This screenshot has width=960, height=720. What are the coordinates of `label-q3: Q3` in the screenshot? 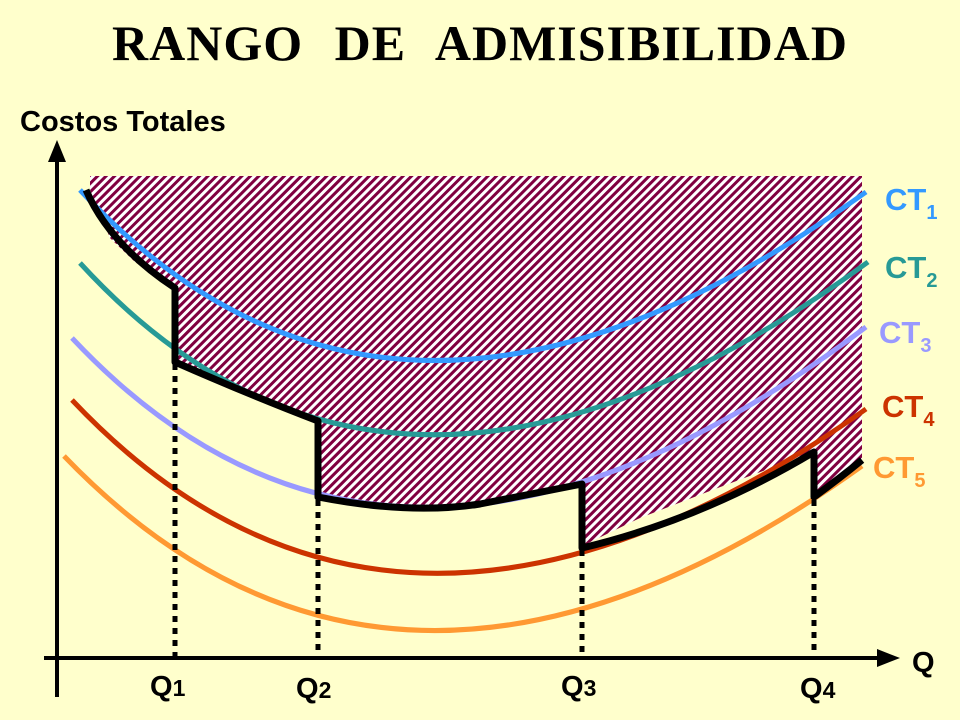 It's located at (578, 687).